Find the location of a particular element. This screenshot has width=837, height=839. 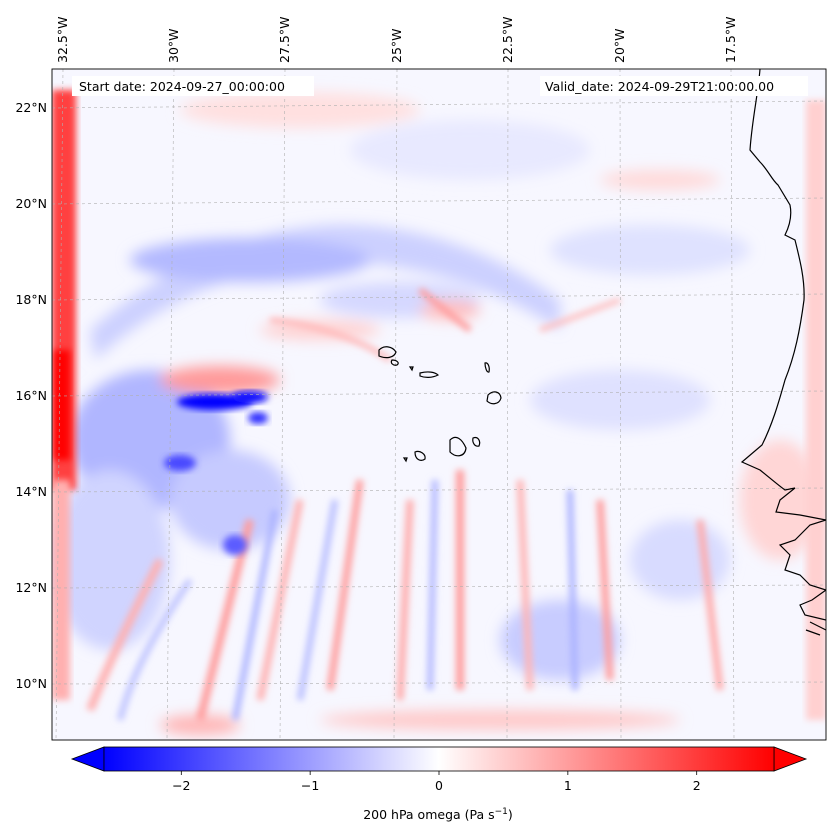

colorbar: −2 −1 0 1 2 200 hPa omega (Pa s−1) is located at coordinates (439, 784).